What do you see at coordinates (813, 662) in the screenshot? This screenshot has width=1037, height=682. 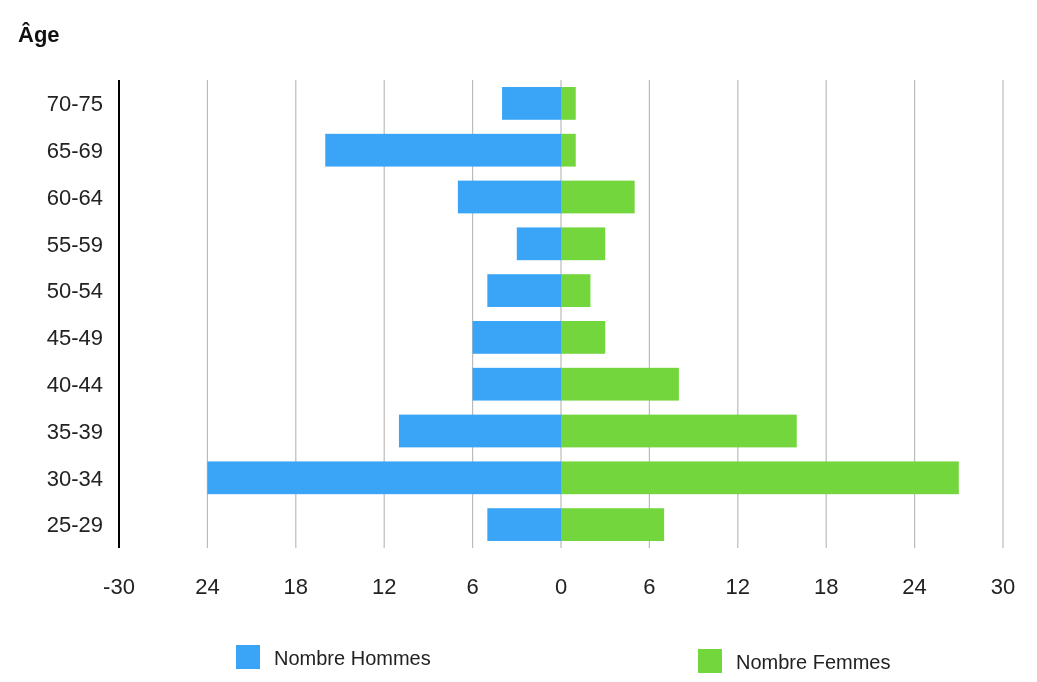 I see `legend-label: Nombre Femmes` at bounding box center [813, 662].